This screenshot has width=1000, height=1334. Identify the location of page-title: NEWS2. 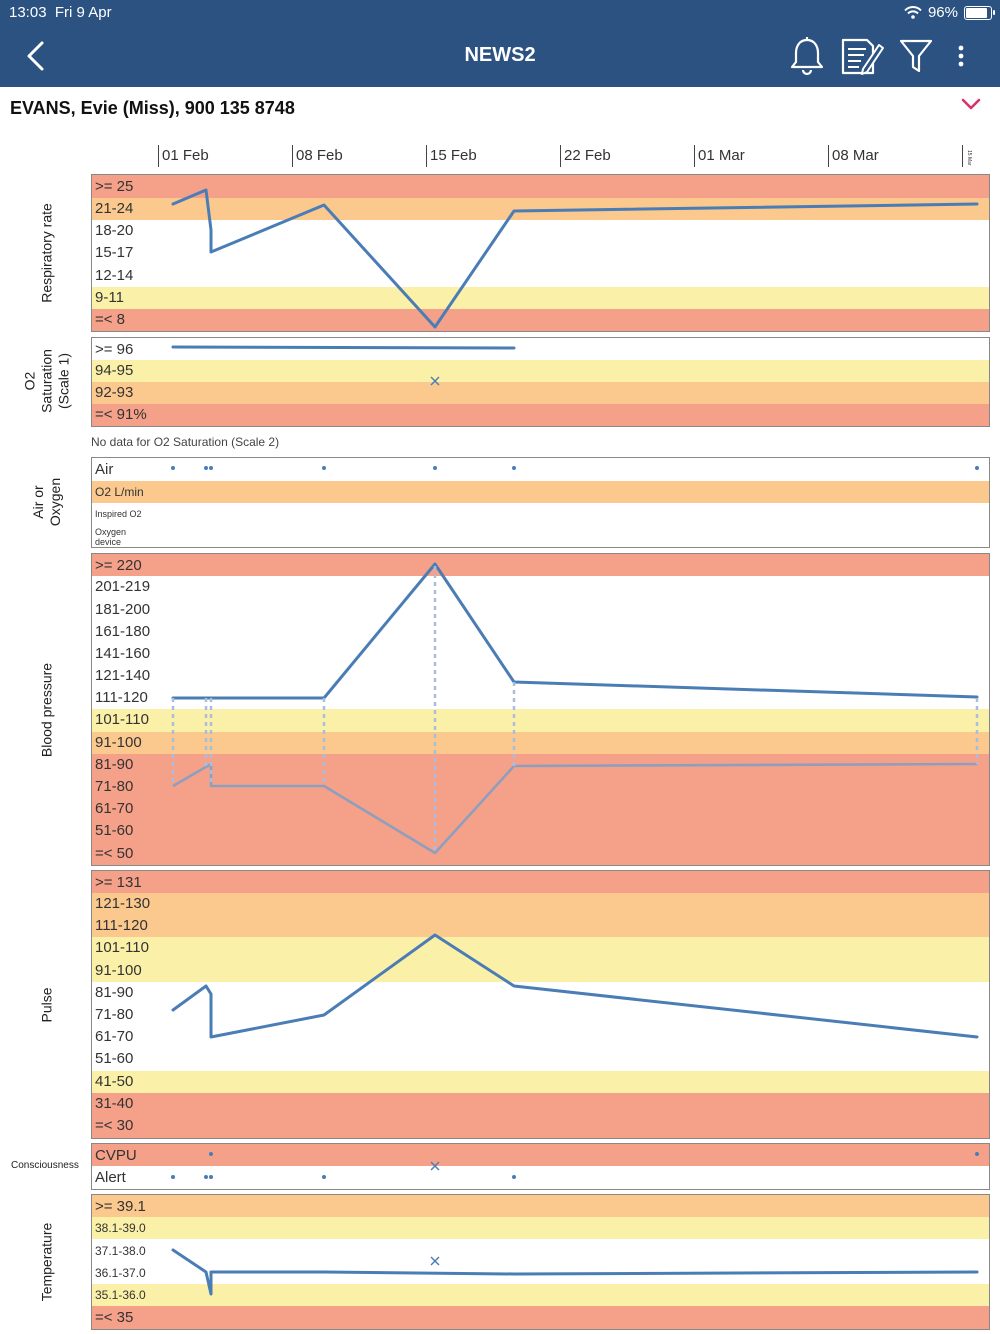
(500, 55).